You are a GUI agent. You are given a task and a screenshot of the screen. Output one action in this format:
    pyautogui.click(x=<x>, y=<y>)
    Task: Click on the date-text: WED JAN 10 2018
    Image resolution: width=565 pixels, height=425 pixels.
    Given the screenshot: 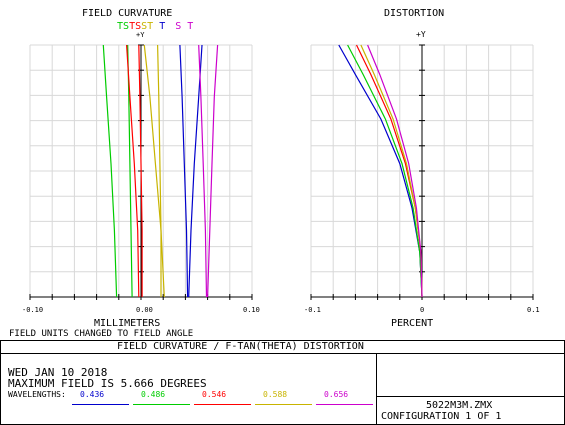 What is the action you would take?
    pyautogui.click(x=58, y=372)
    